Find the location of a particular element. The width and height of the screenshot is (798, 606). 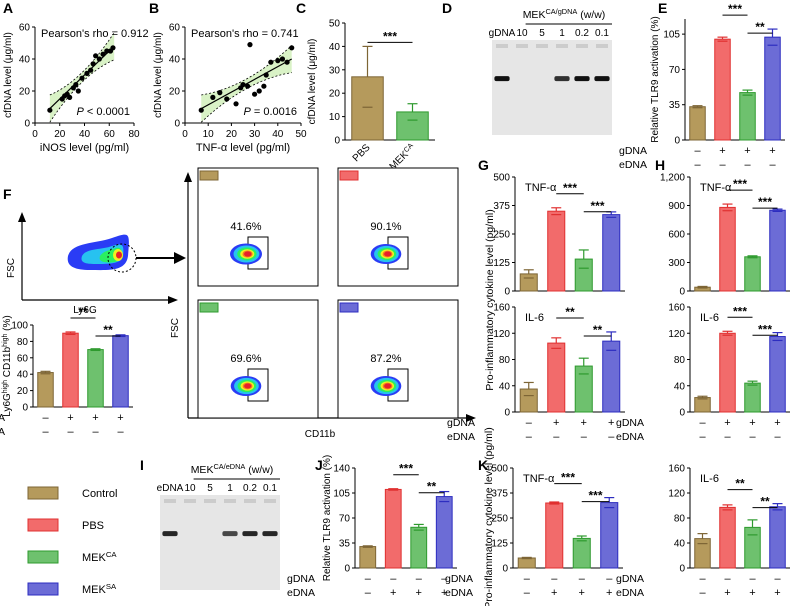

x-tick-label: 60 is located at coordinates (110, 134).